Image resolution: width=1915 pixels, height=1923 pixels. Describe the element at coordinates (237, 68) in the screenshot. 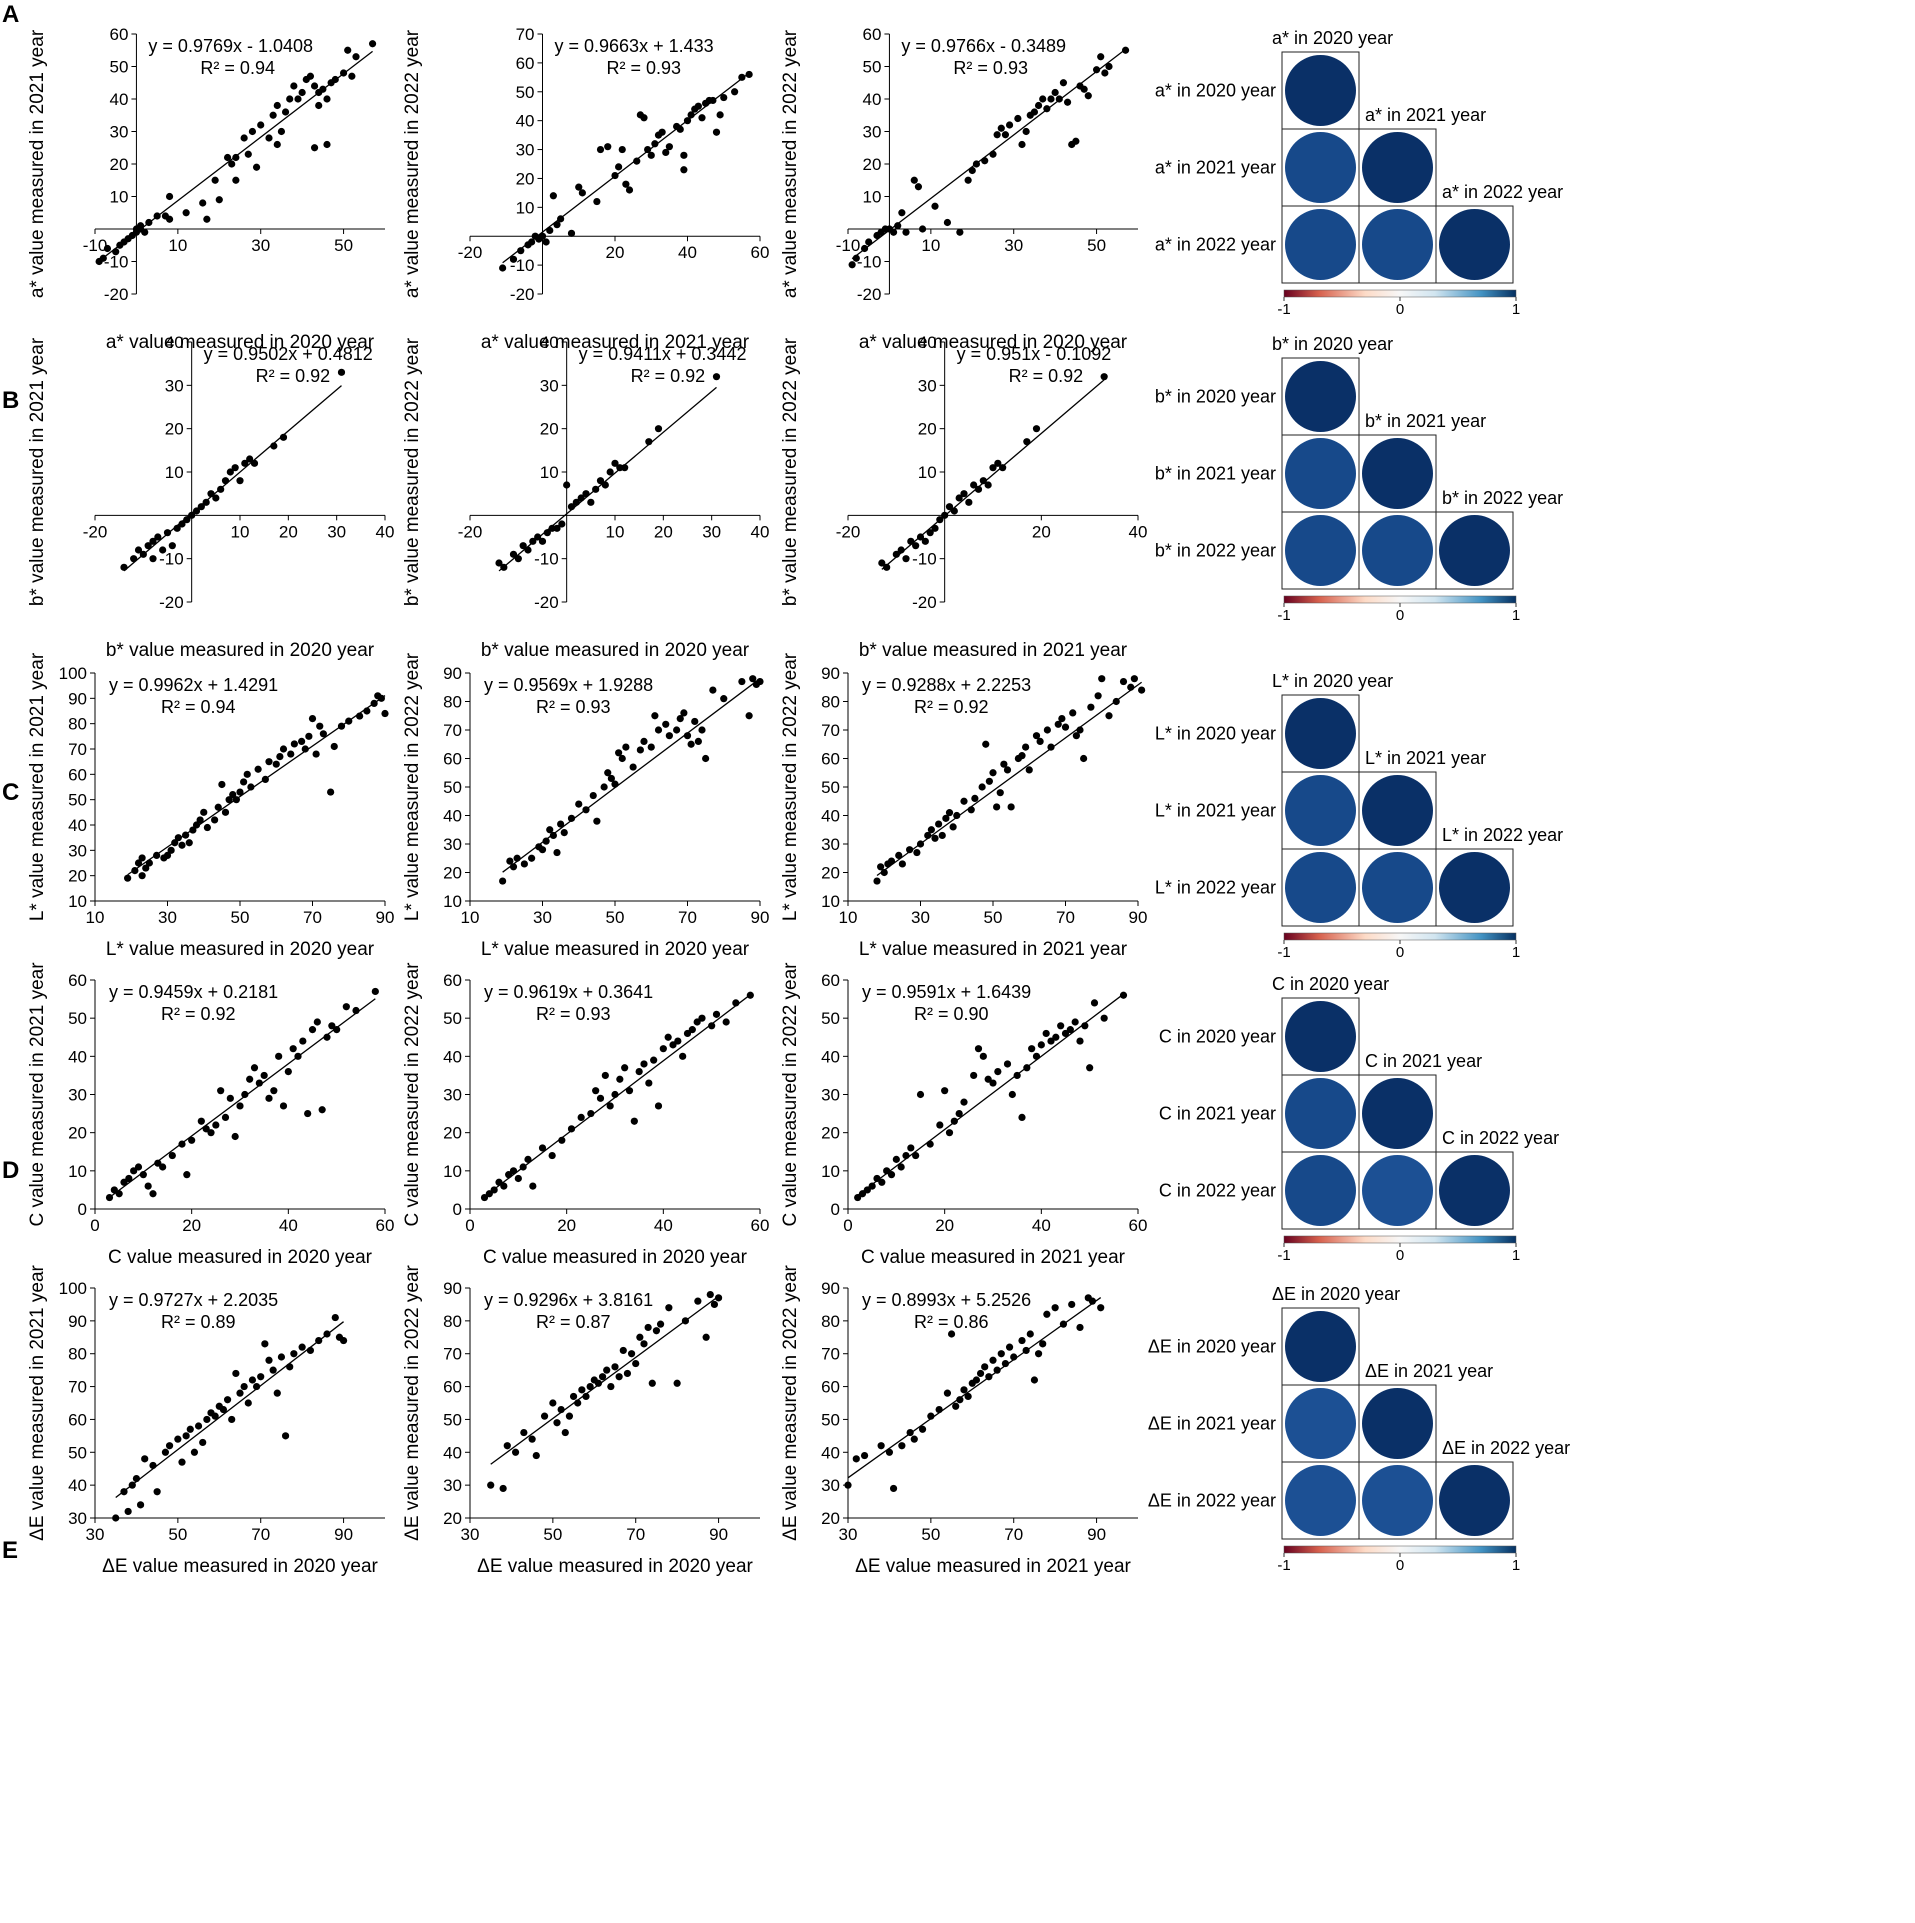

I see `r-squared: R² = 0.94` at that location.